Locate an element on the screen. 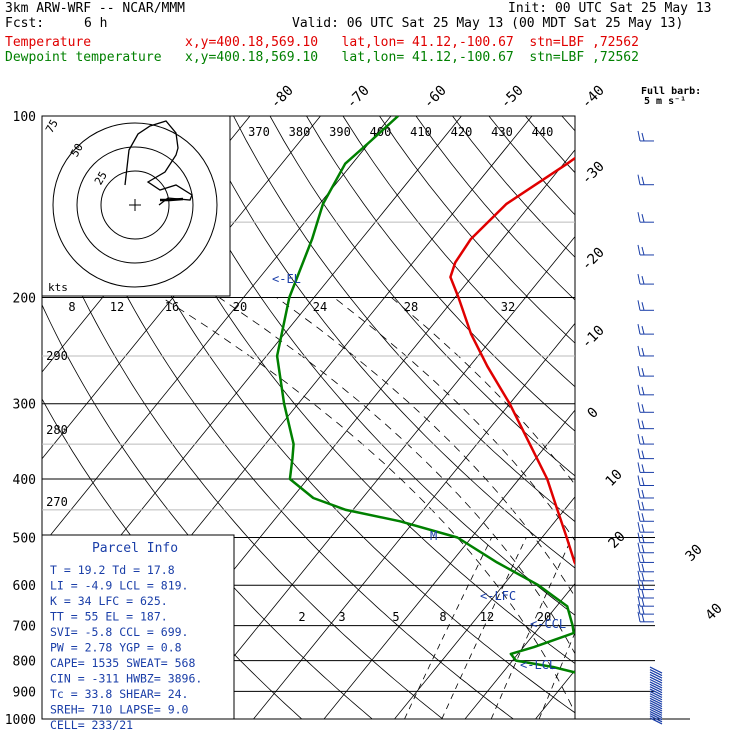 This screenshot has height=740, width=740. parcel-info-box is located at coordinates (138, 627).